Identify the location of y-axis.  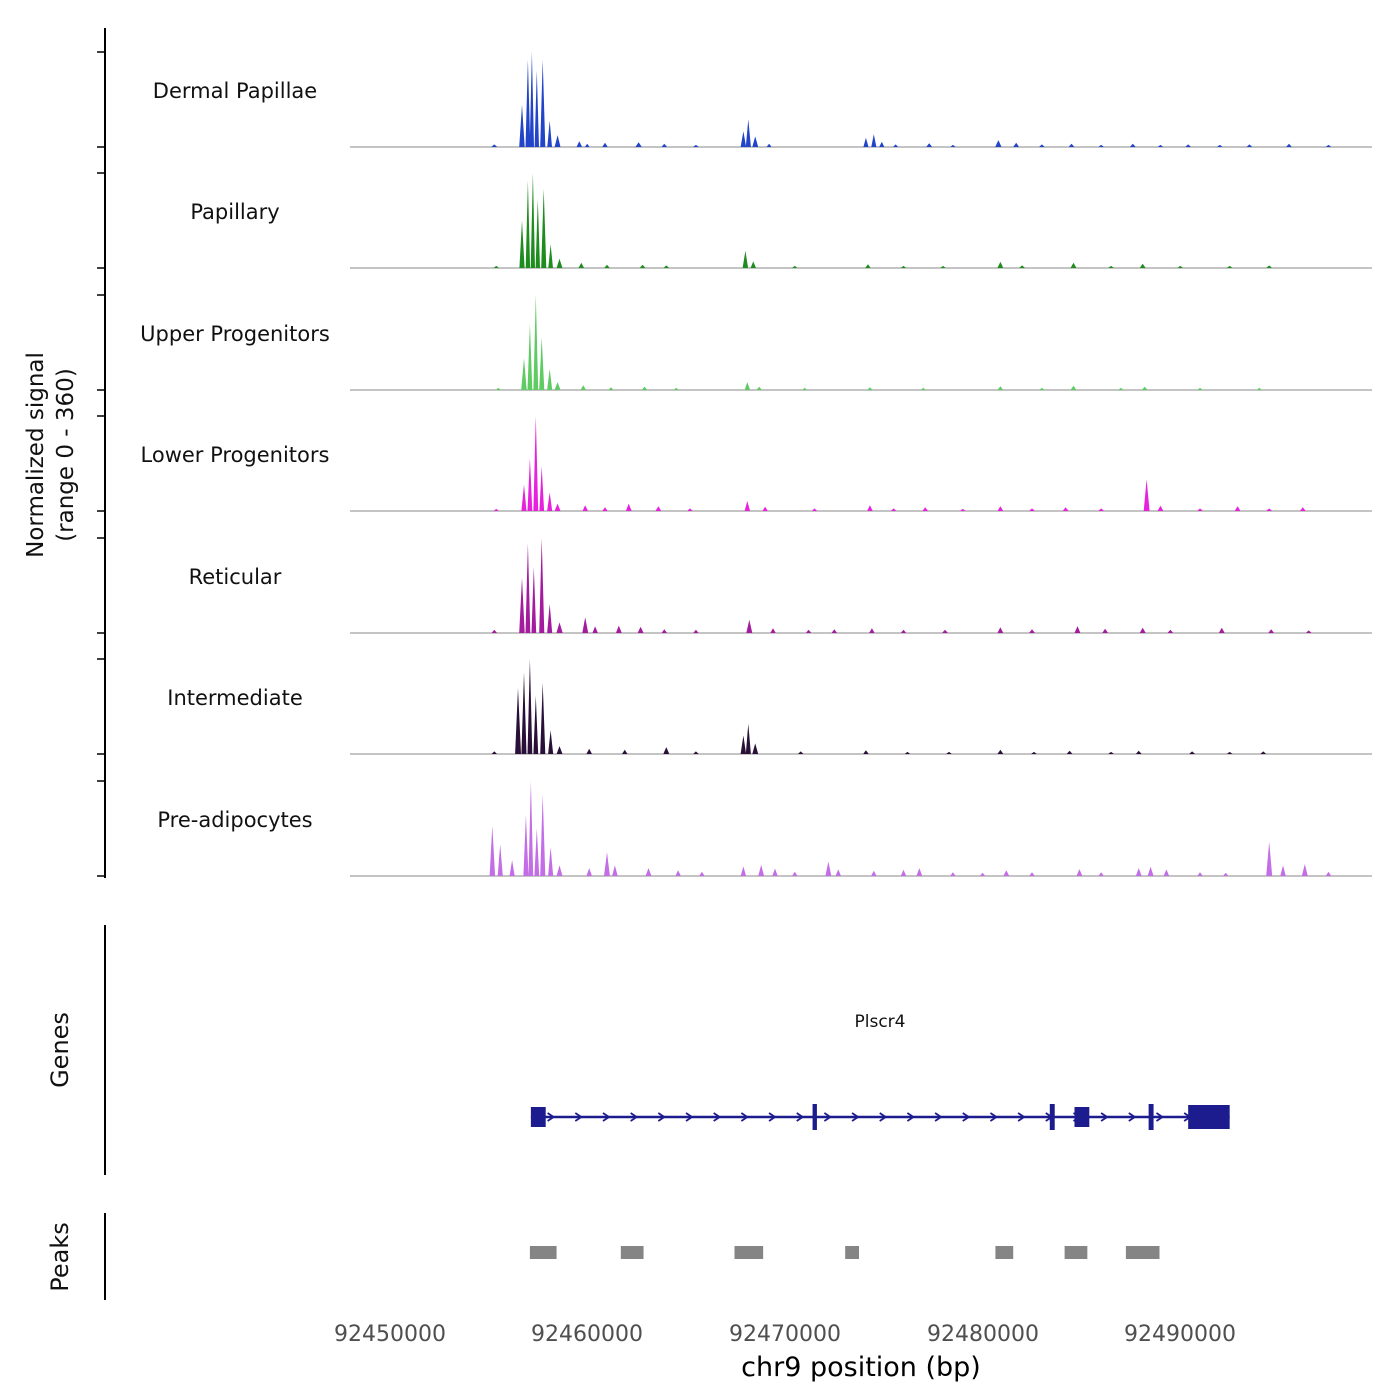
(101, 453).